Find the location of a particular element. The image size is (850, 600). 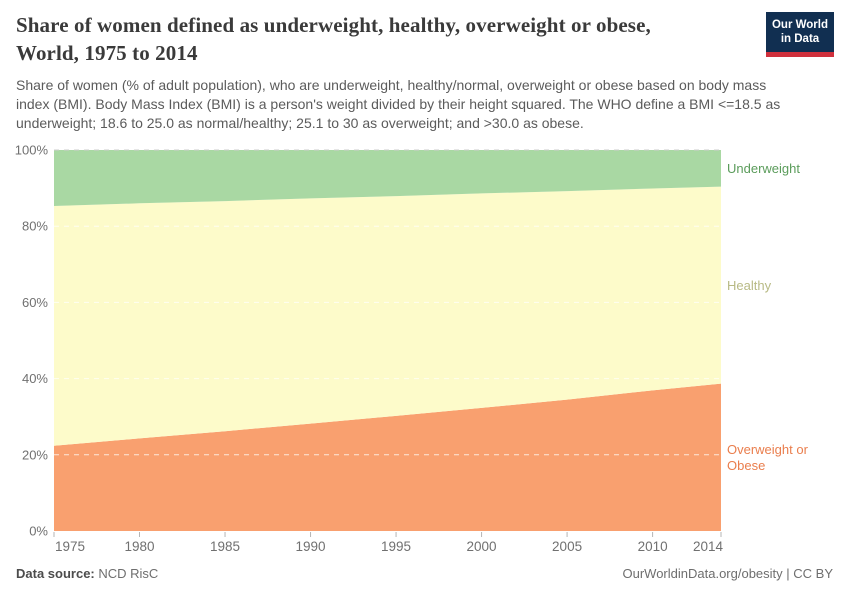

owid-logo-line-2: in Data is located at coordinates (800, 39).